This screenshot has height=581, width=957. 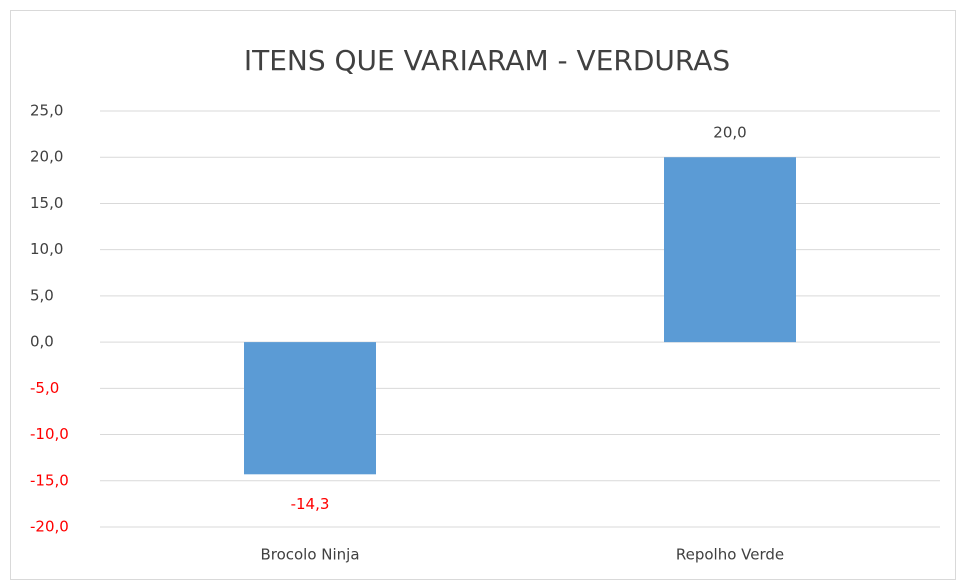 What do you see at coordinates (46, 249) in the screenshot?
I see `y-tick-label: 10,0` at bounding box center [46, 249].